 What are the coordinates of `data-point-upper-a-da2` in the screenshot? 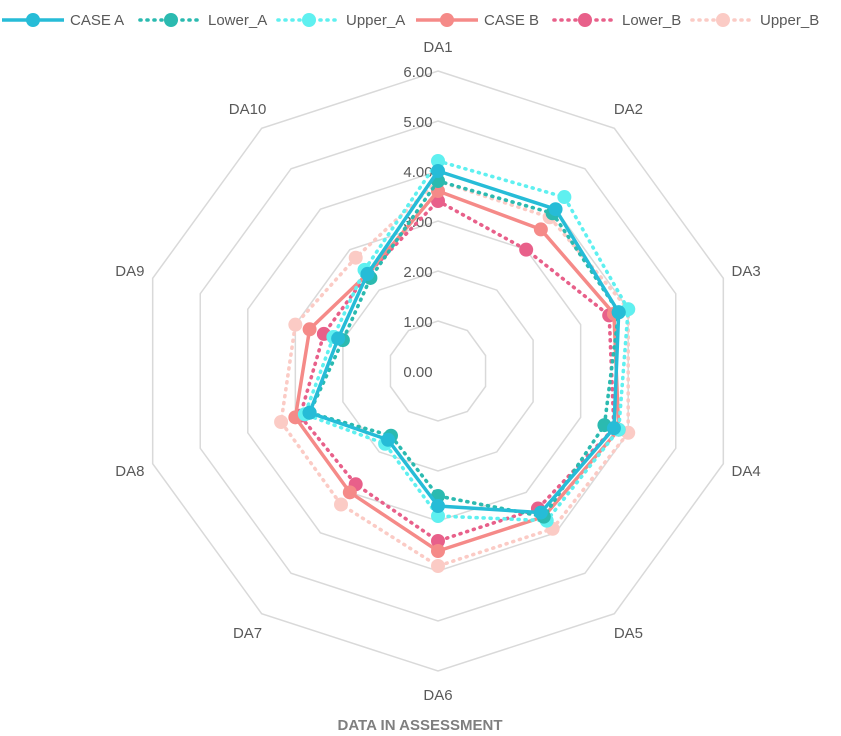 It's located at (564, 197).